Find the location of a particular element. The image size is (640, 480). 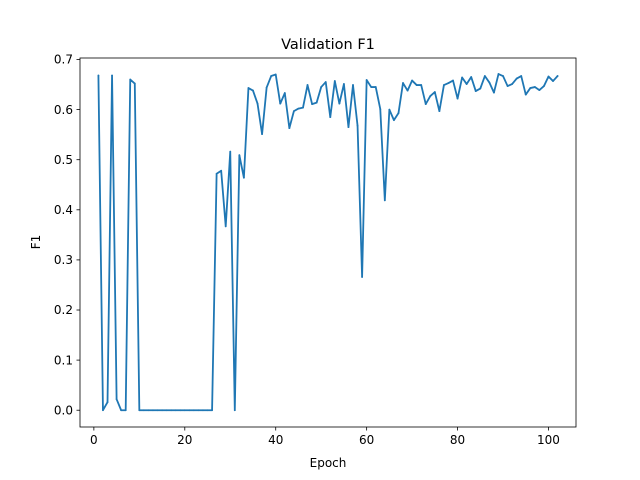

x-axis-label: Epoch is located at coordinates (328, 463).